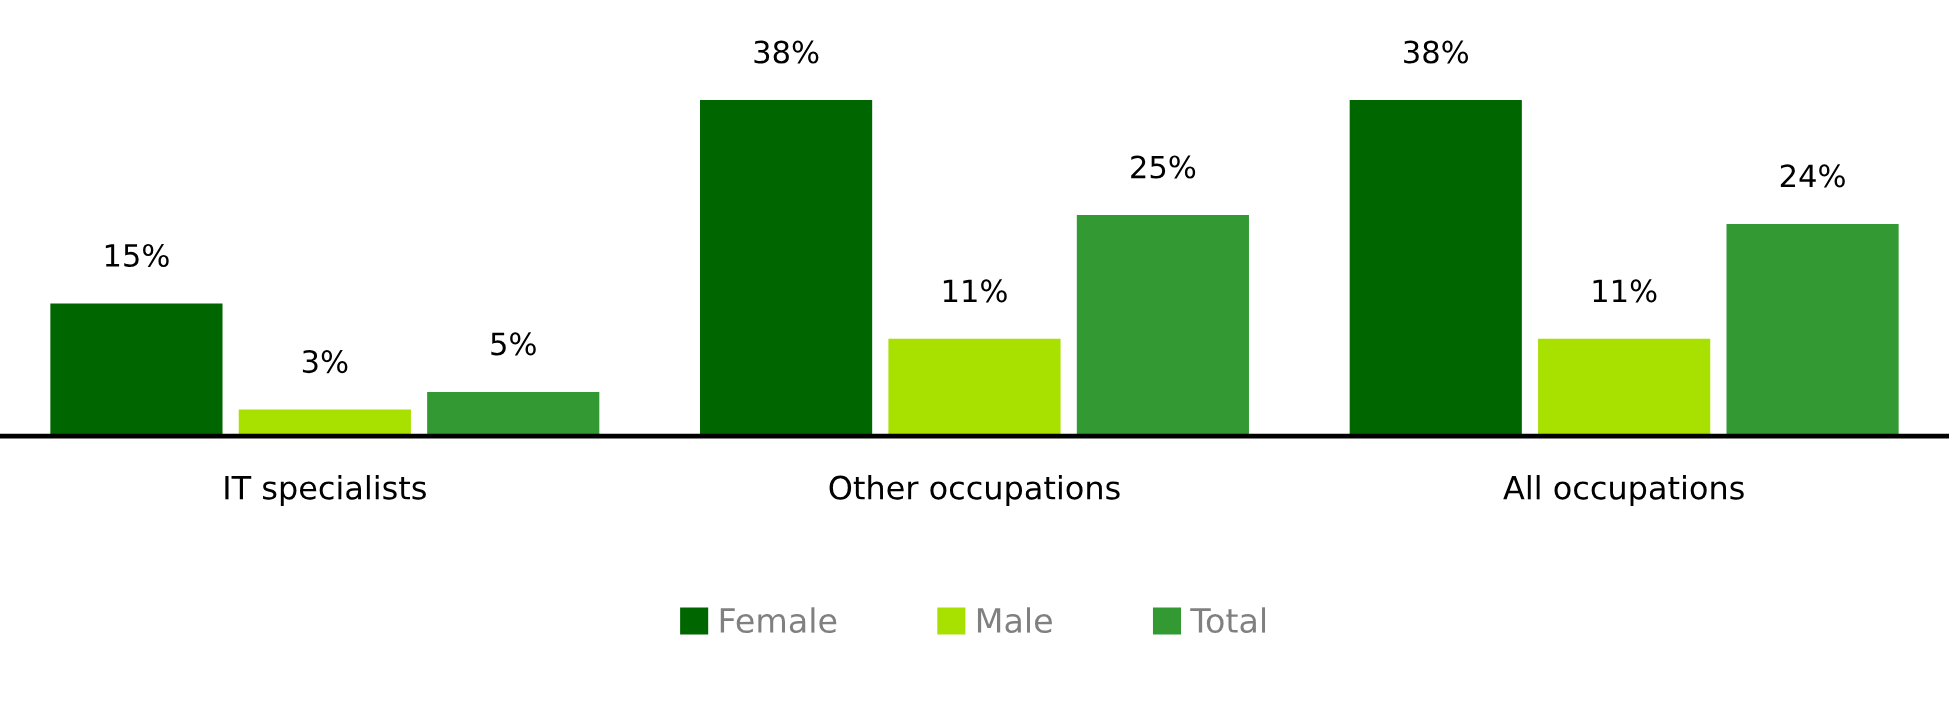  What do you see at coordinates (1228, 620) in the screenshot?
I see `legend-label: Total` at bounding box center [1228, 620].